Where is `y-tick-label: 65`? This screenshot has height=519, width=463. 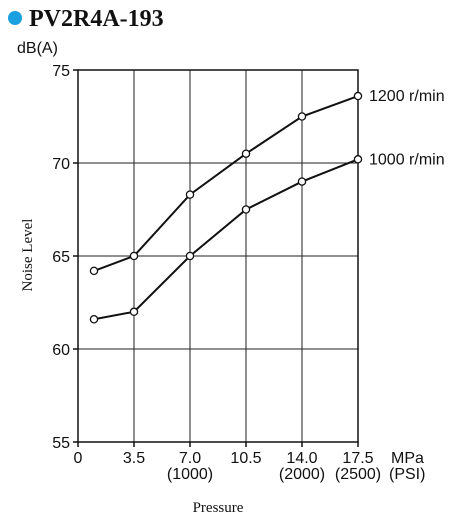 y-tick-label: 65 is located at coordinates (61, 257).